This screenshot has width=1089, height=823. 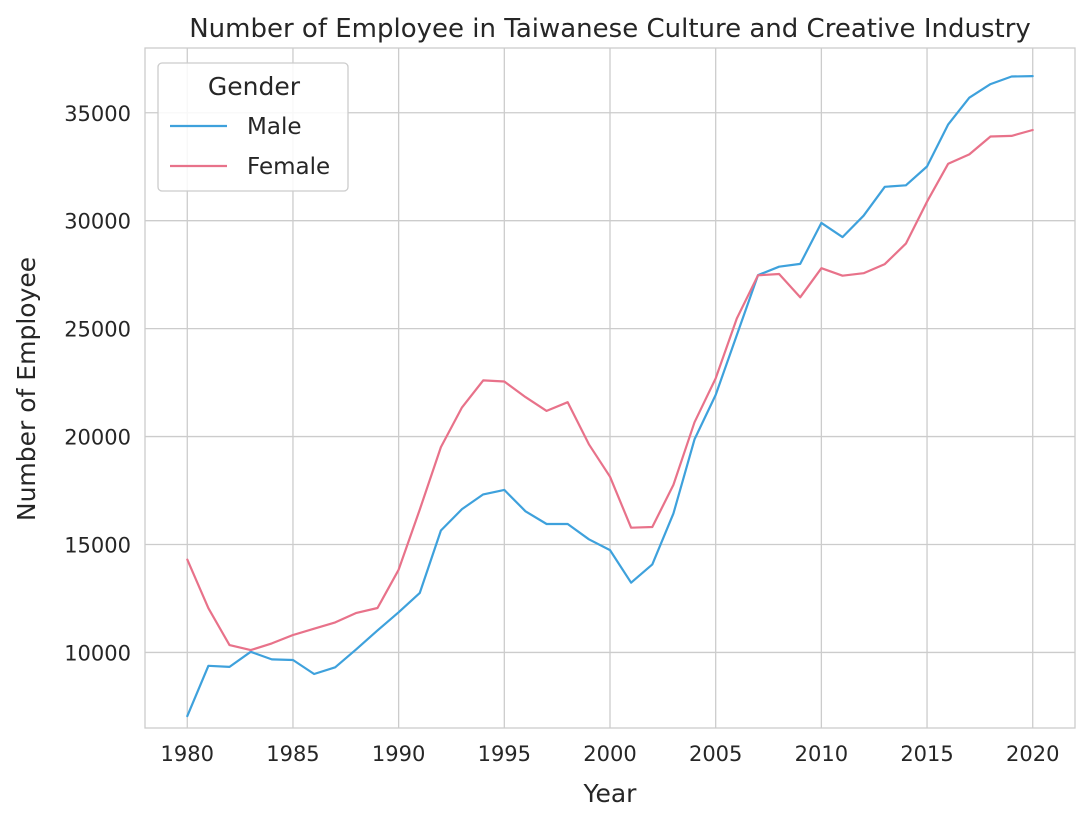 I want to click on legend-title: Gender, so click(x=254, y=86).